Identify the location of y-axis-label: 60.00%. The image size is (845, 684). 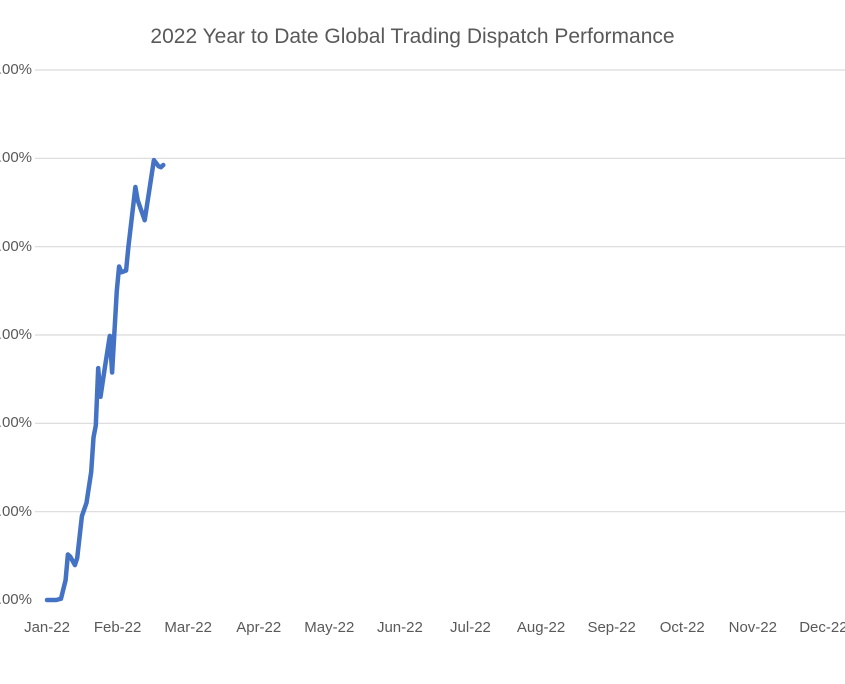
(16, 334).